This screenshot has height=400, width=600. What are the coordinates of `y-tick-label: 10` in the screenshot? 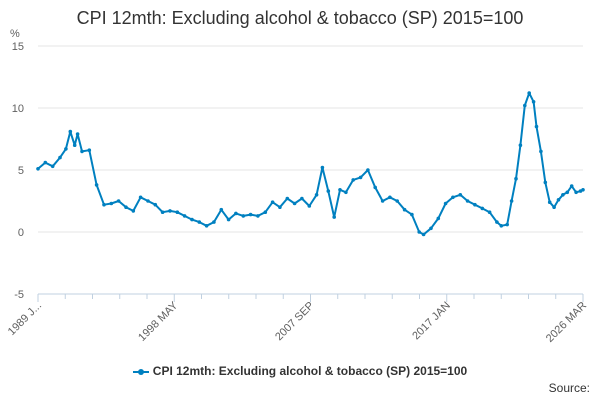 It's located at (18, 109).